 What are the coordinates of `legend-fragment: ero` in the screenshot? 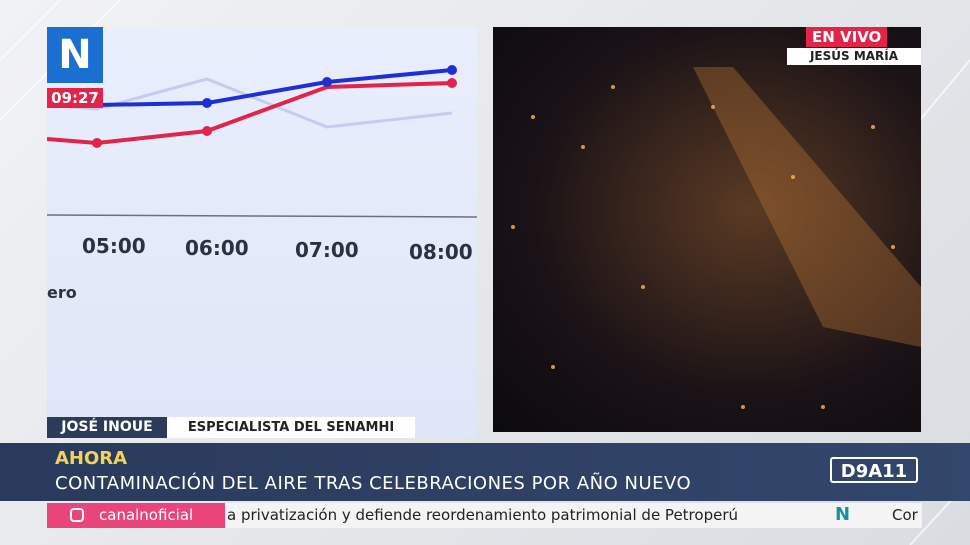 It's located at (62, 292).